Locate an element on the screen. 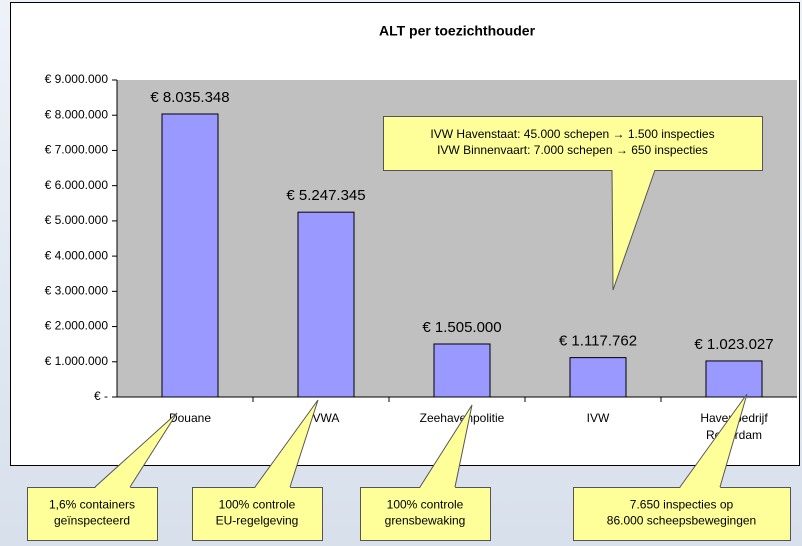 Image resolution: width=802 pixels, height=546 pixels. x-tick-label: Douane is located at coordinates (190, 418).